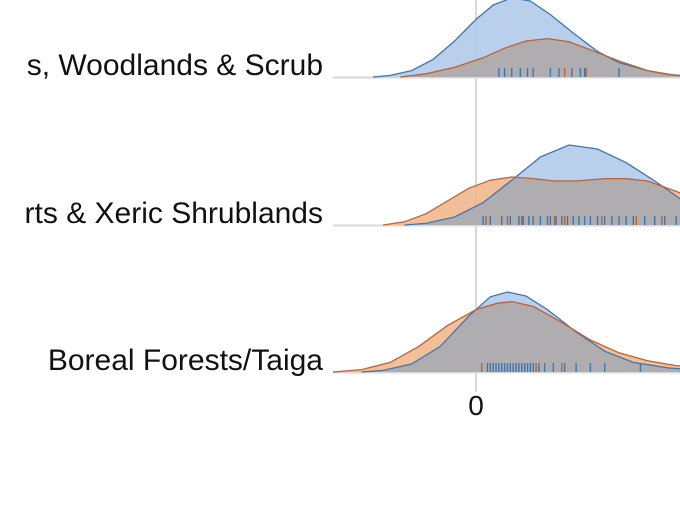 This screenshot has height=505, width=680. I want to click on x-tick-label: 0, so click(476, 406).